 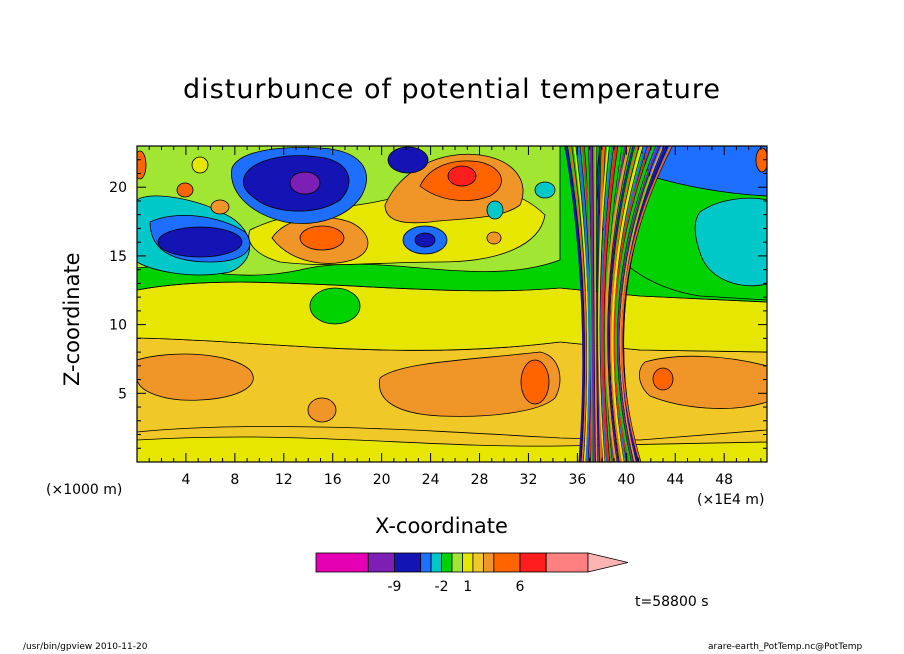 What do you see at coordinates (118, 188) in the screenshot?
I see `y-tick-label: 20` at bounding box center [118, 188].